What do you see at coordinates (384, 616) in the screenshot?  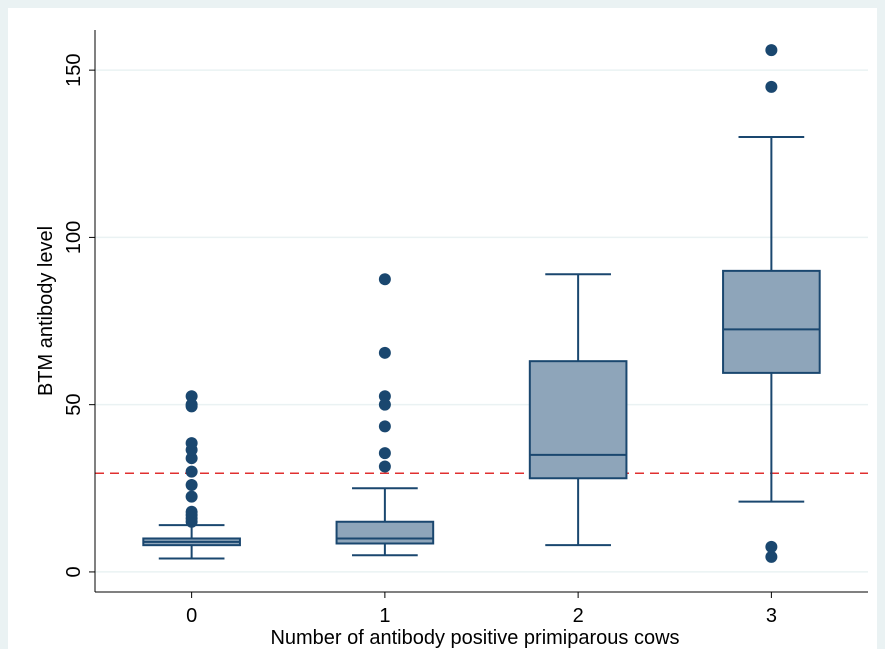 I see `x-tick-label: 1` at bounding box center [384, 616].